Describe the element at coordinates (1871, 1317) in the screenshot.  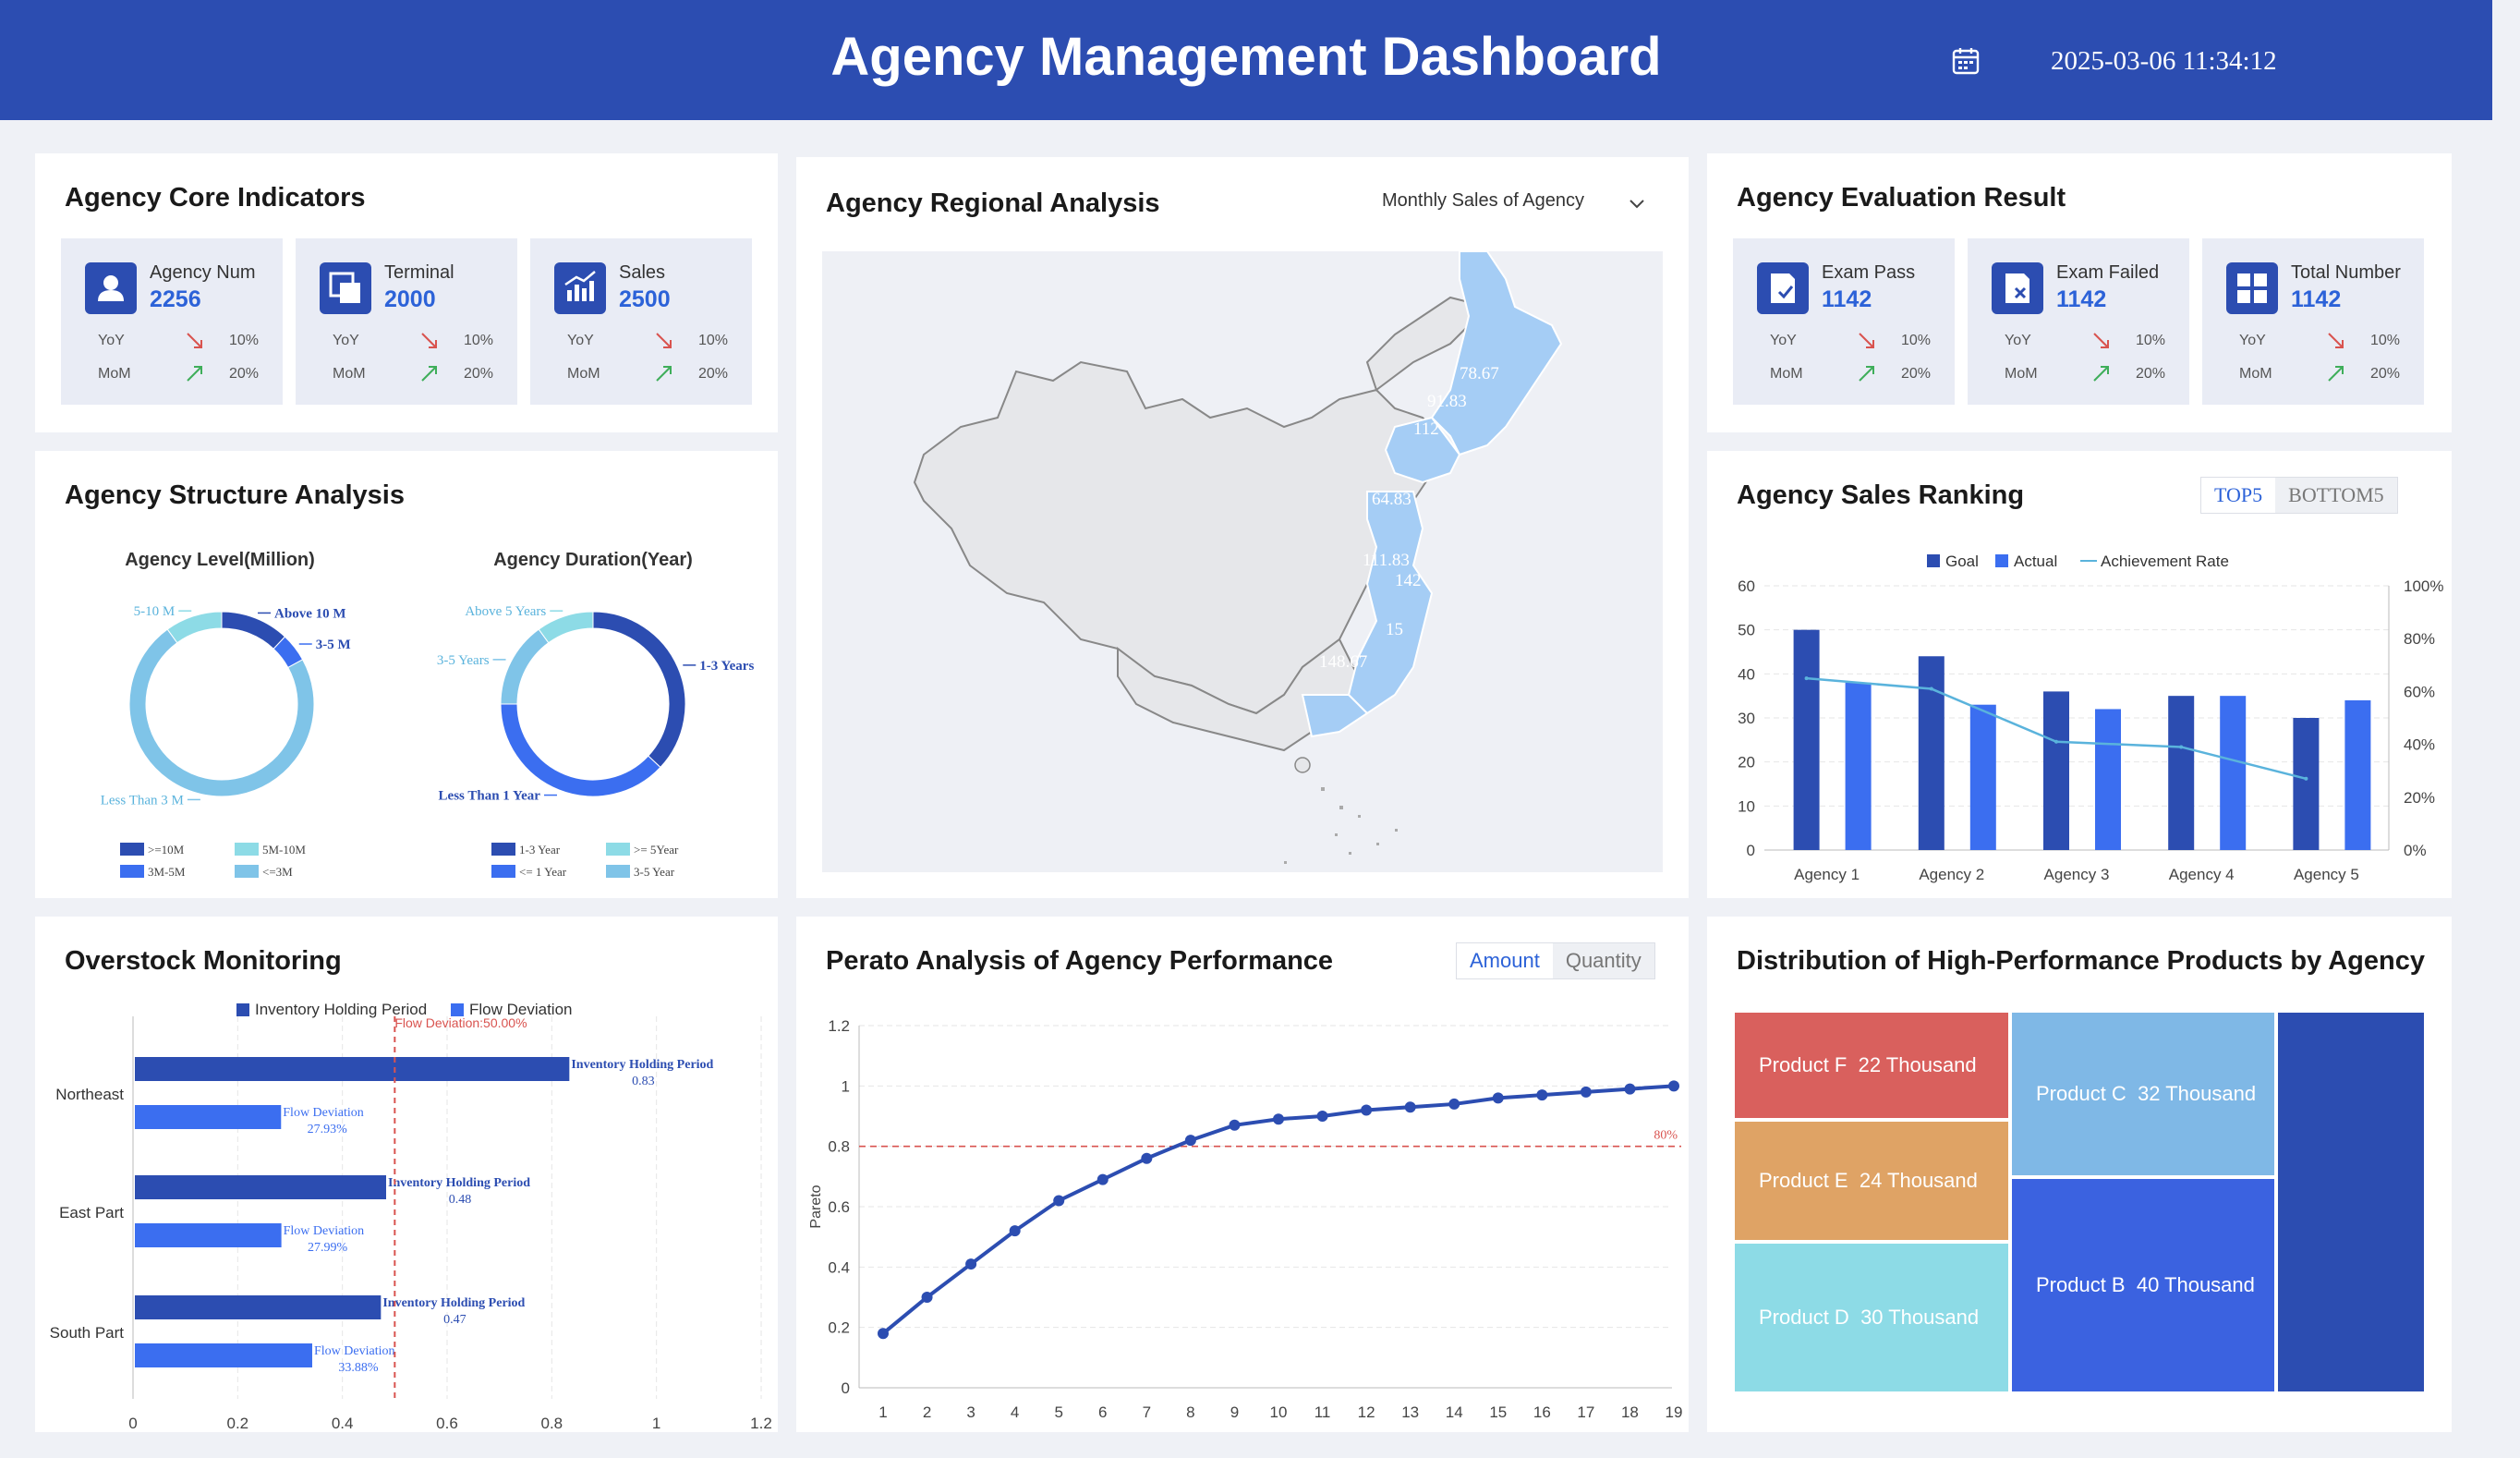
I see `treemap-cell-product-d: Product D 30 Thousand` at that location.